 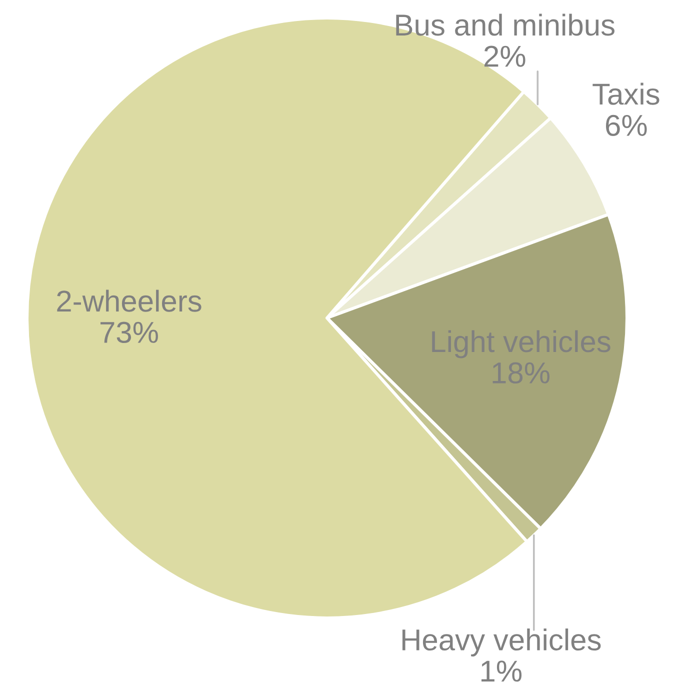 What do you see at coordinates (129, 301) in the screenshot?
I see `slice-label: 2-wheelers` at bounding box center [129, 301].